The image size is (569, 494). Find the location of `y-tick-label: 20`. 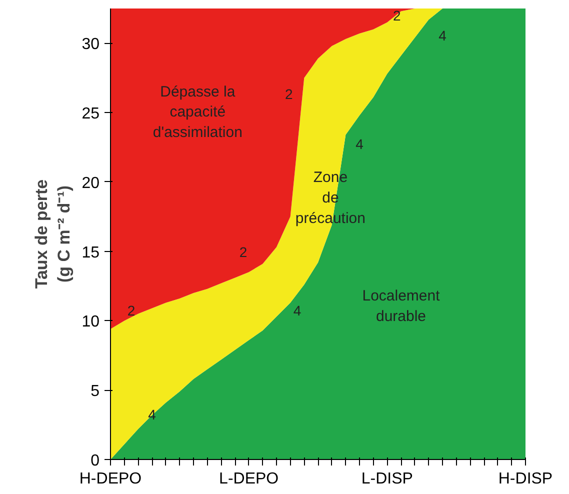

y-tick-label: 20 is located at coordinates (91, 183).